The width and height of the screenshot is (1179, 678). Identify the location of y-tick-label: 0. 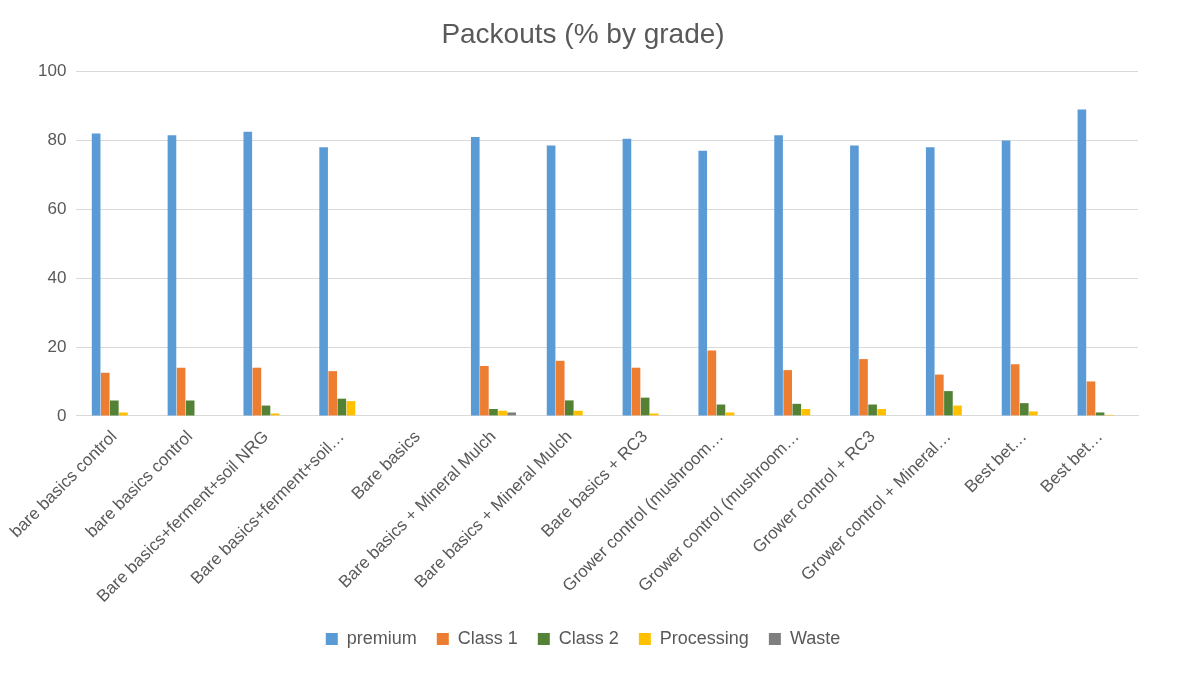
(61, 415).